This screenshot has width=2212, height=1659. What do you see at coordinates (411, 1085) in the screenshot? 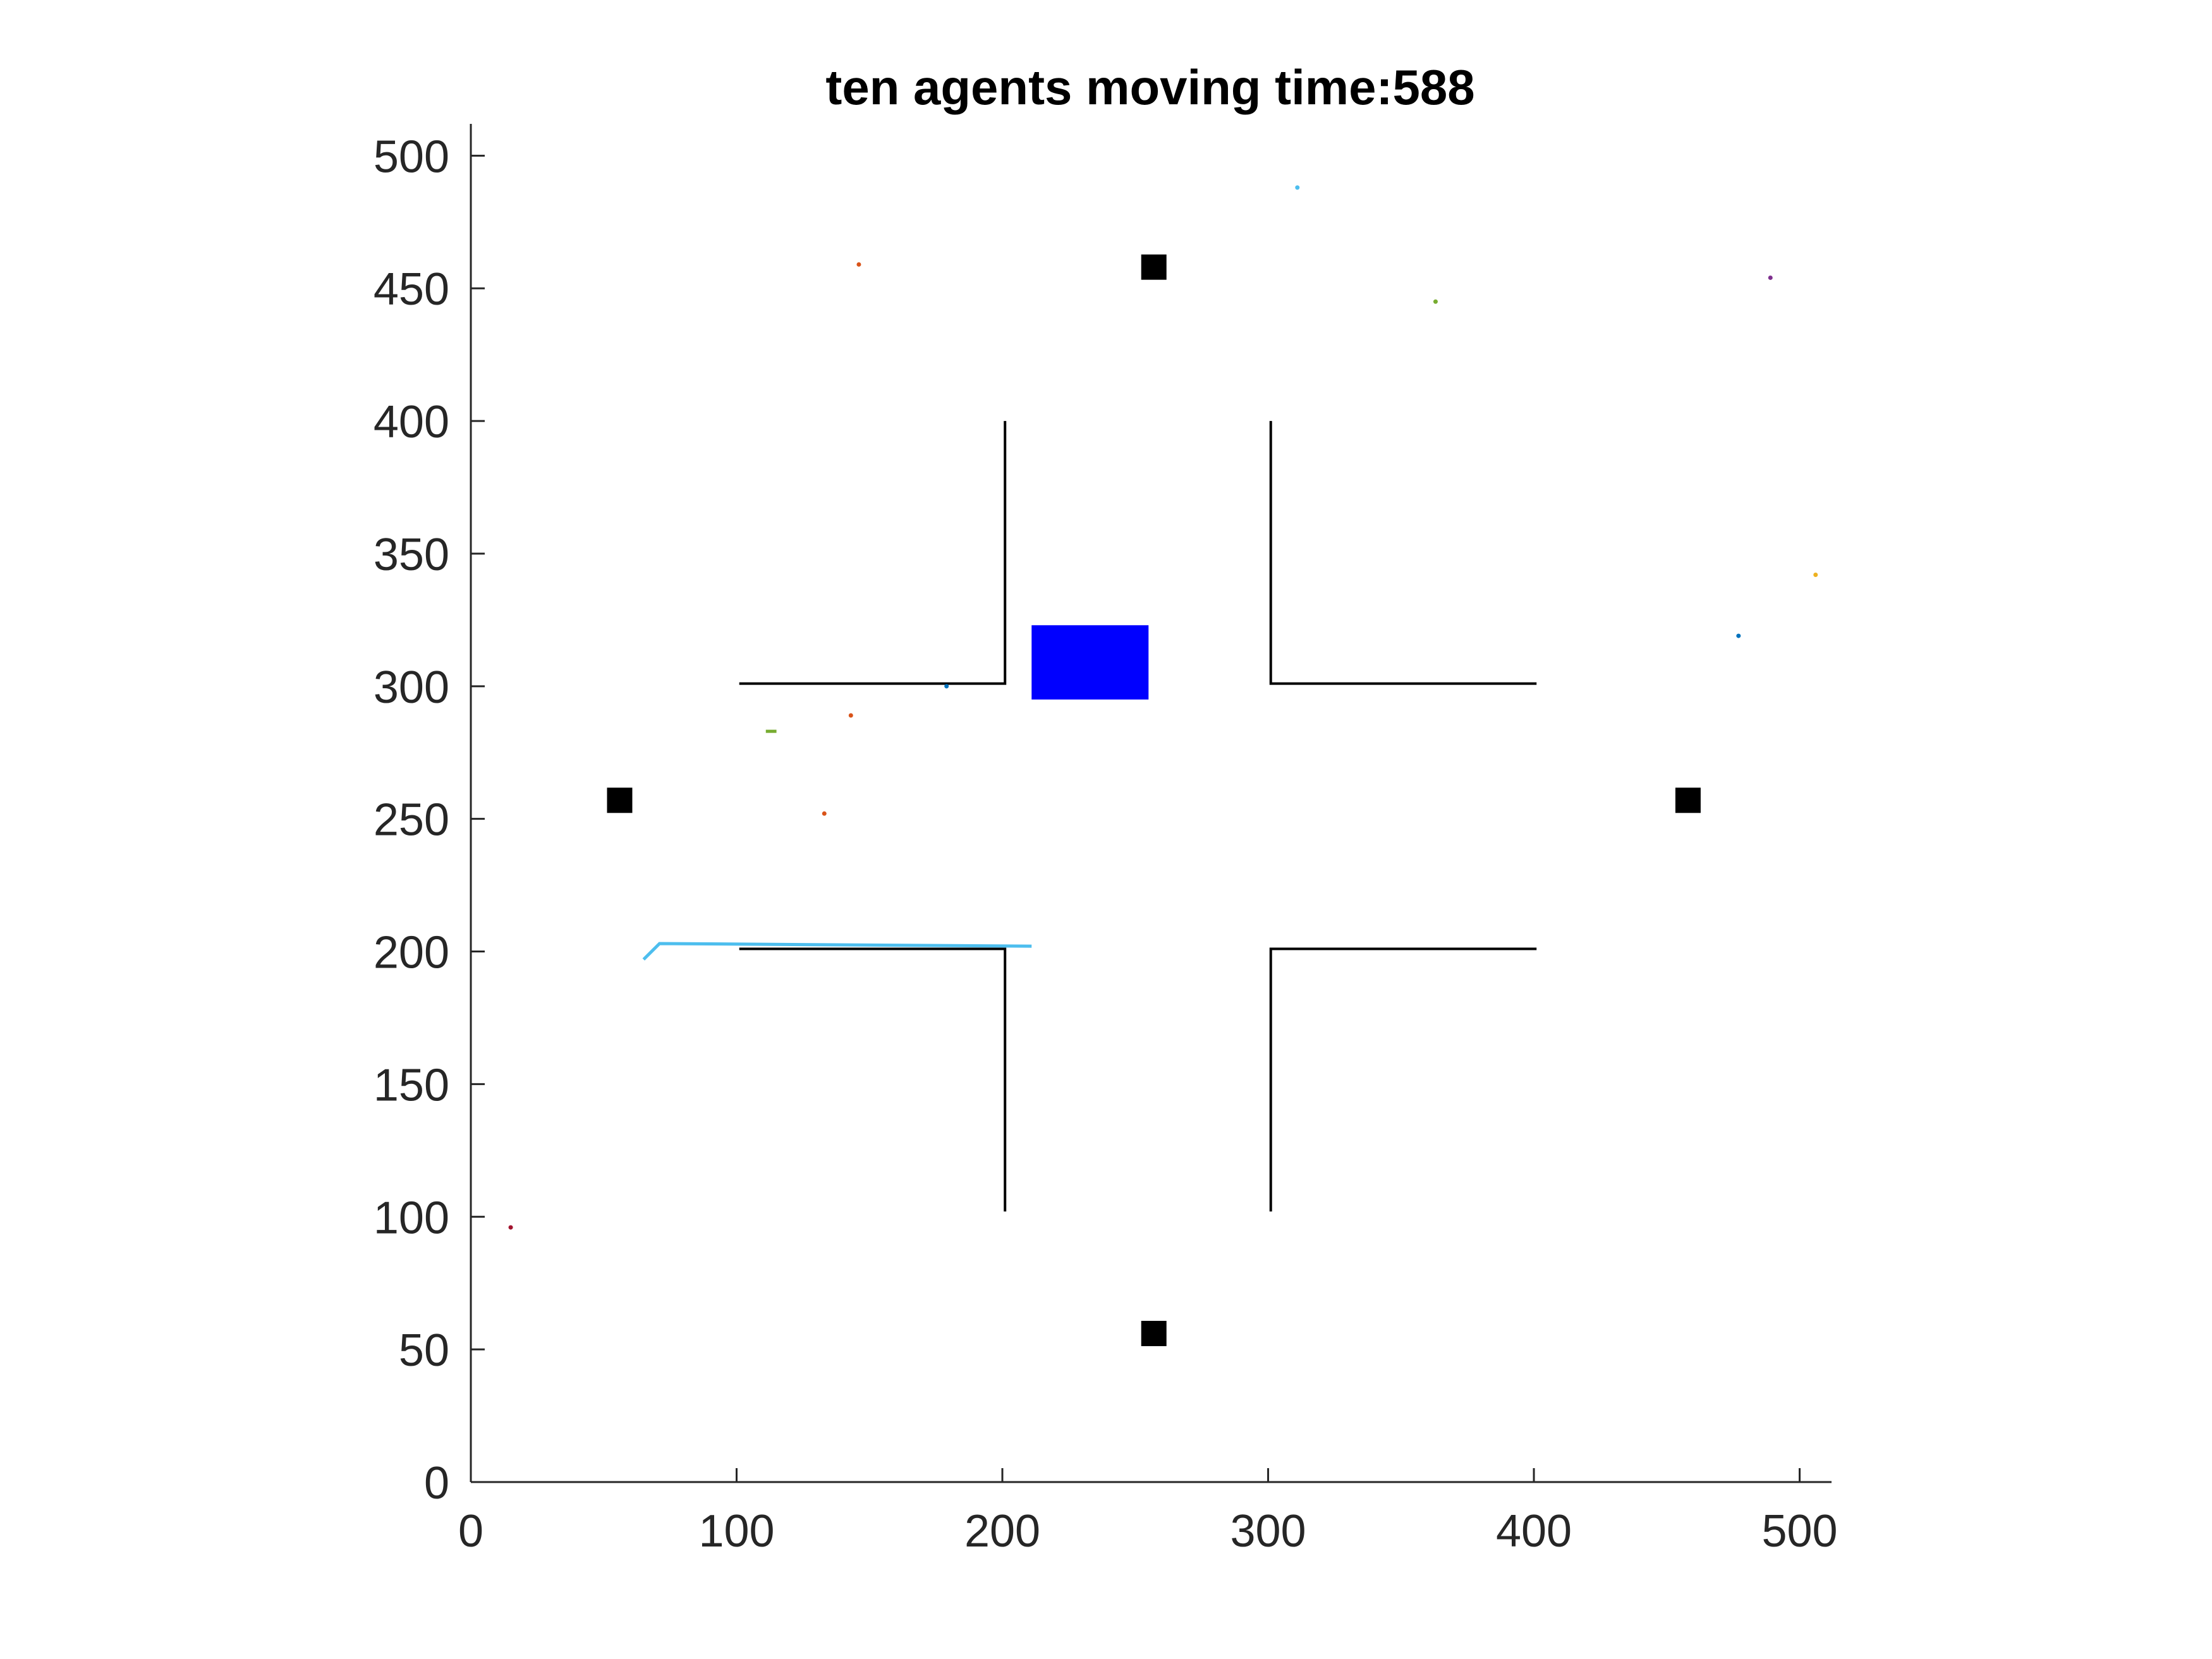
I see `y-tick-label: 150` at bounding box center [411, 1085].